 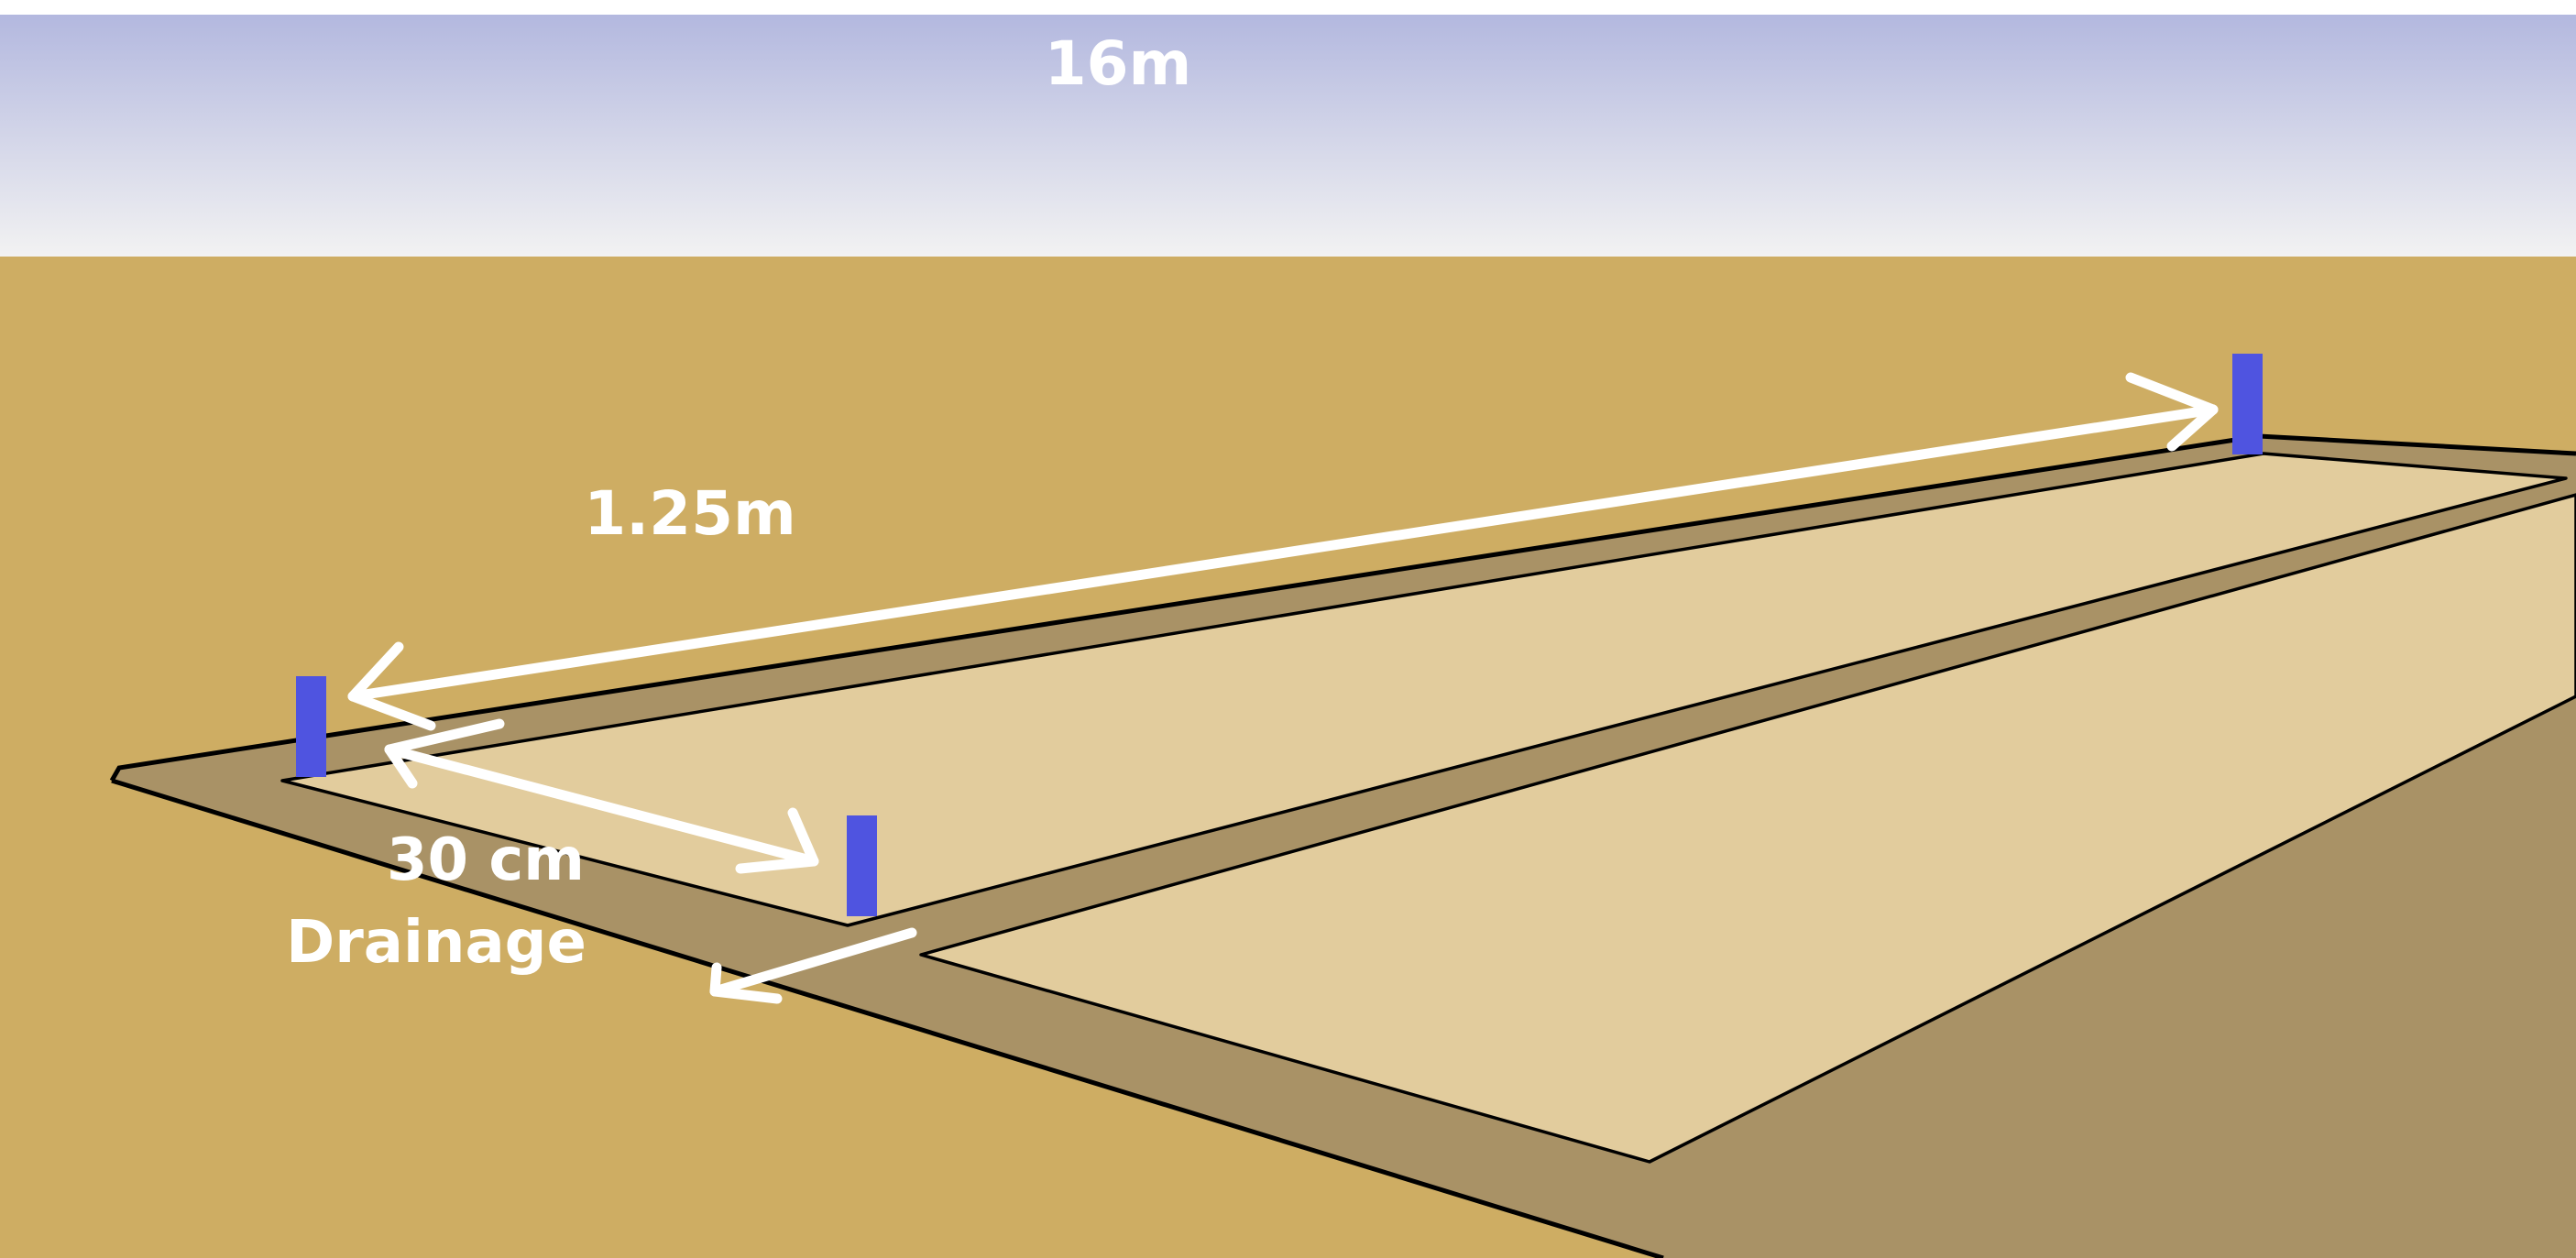 I want to click on marker-post-far, so click(x=2247, y=404).